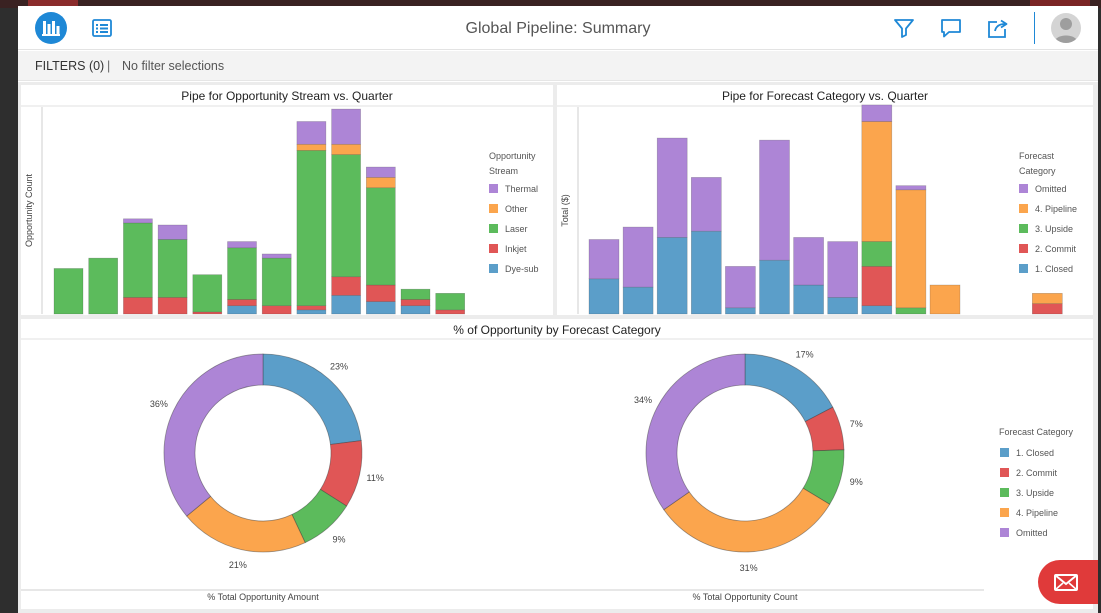  I want to click on background-strip, so click(550, 4).